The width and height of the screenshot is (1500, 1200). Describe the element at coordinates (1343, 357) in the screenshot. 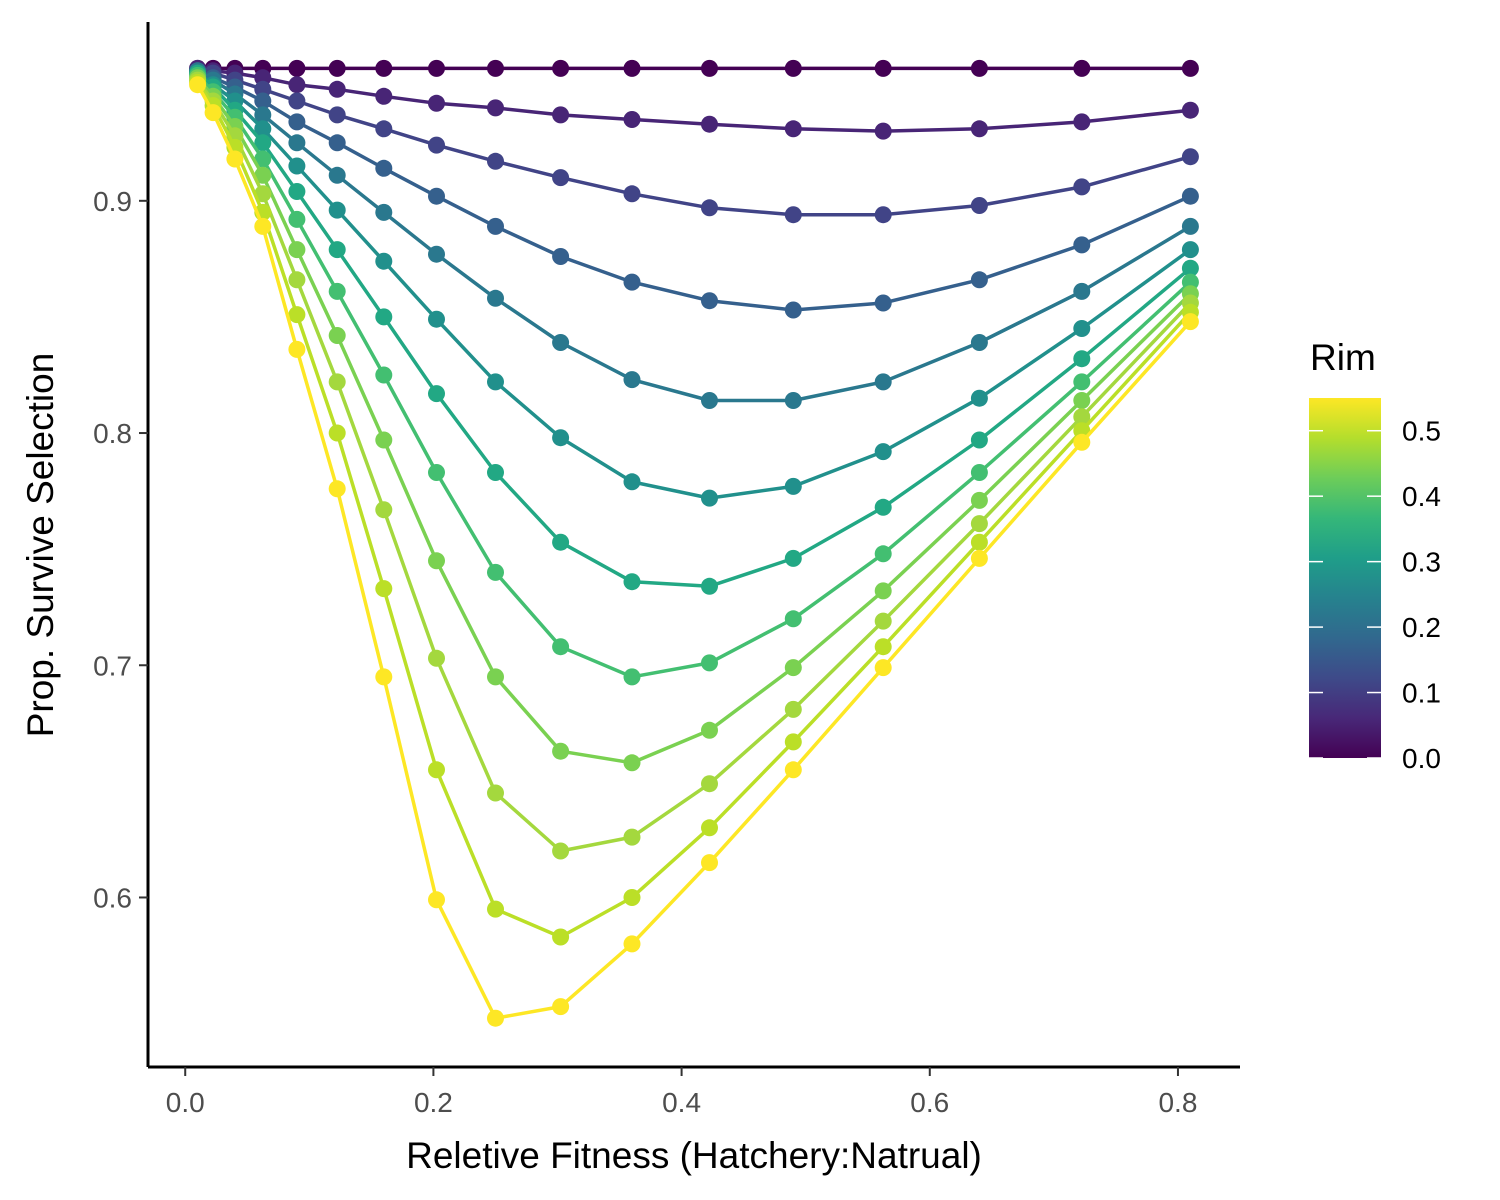

I see `legend-title: Rim` at that location.